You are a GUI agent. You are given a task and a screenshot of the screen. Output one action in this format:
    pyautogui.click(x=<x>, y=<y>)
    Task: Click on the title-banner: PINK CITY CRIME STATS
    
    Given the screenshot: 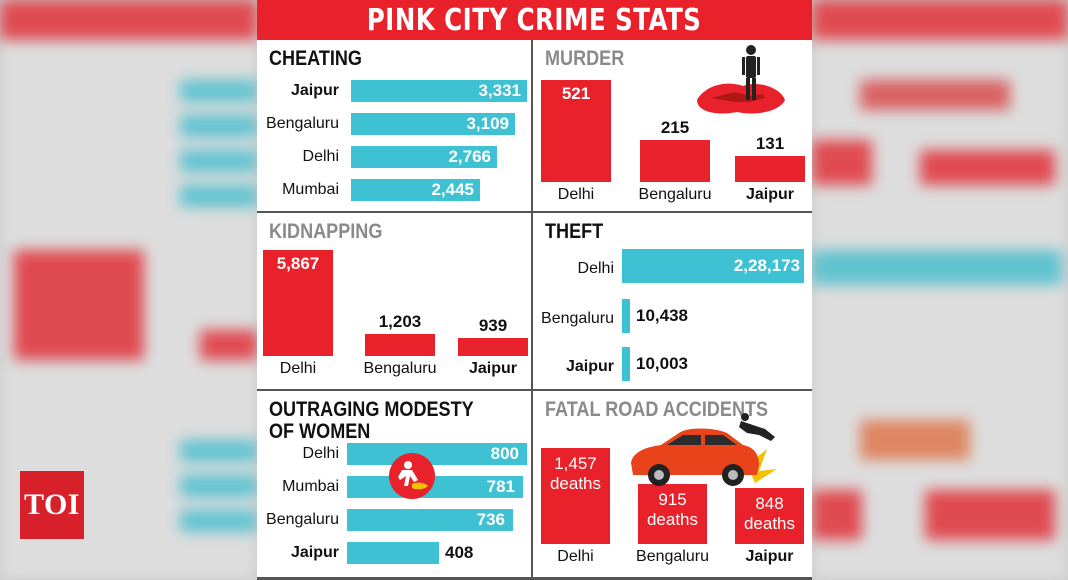 What is the action you would take?
    pyautogui.click(x=534, y=20)
    